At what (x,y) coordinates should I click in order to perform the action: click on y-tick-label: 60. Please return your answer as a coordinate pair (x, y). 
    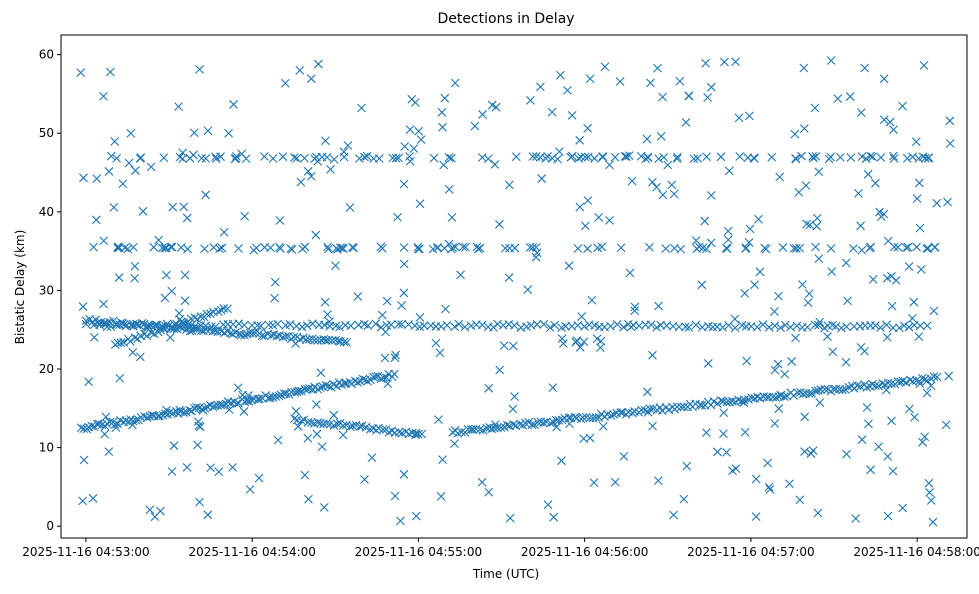
    Looking at the image, I should click on (46, 55).